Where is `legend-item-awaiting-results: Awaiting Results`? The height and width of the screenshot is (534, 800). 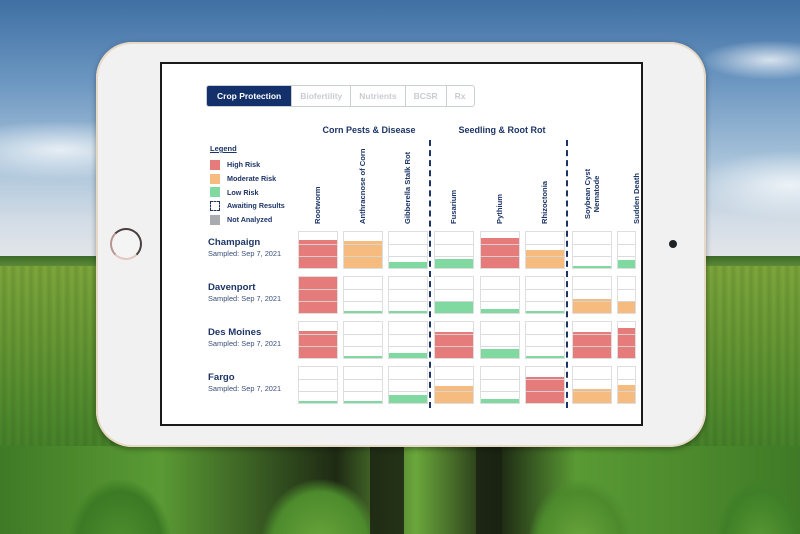 legend-item-awaiting-results: Awaiting Results is located at coordinates (247, 206).